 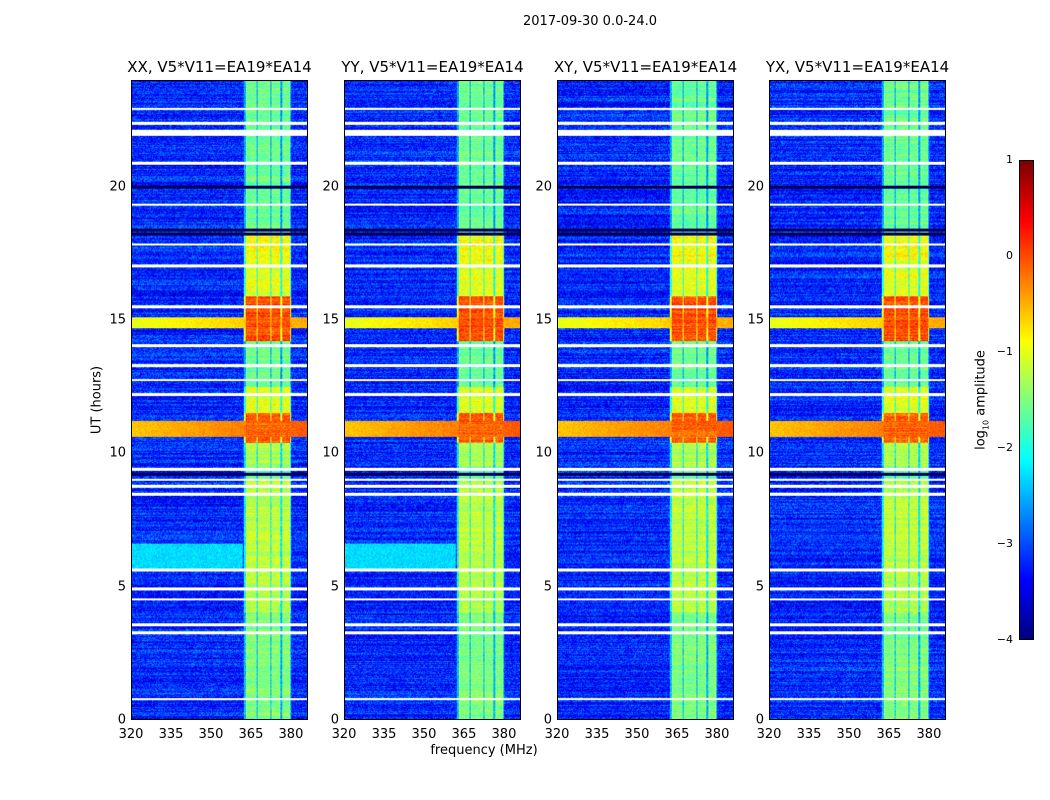 I want to click on y-axis-label: UT (hours), so click(x=97, y=400).